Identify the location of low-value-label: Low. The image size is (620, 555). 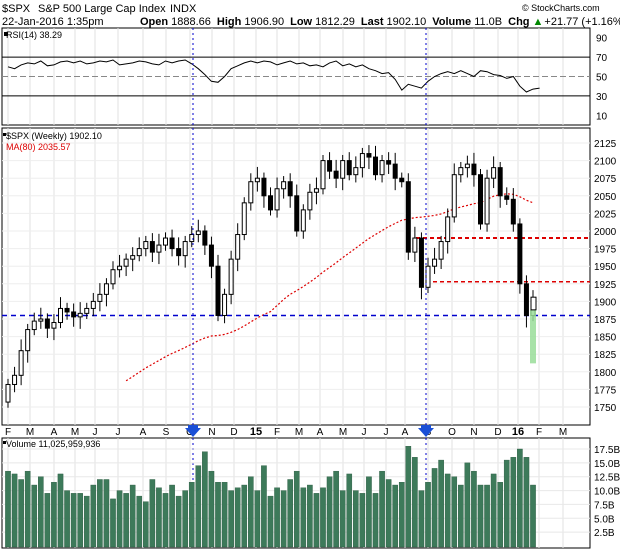
(301, 22).